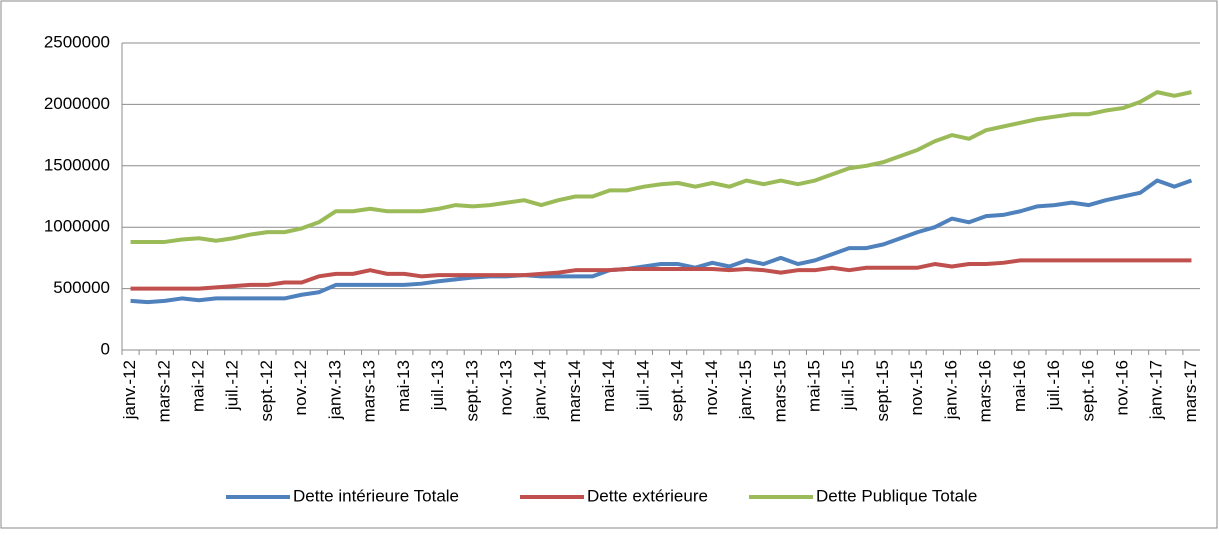  Describe the element at coordinates (77, 164) in the screenshot. I see `y-tick-label: 1500000` at that location.